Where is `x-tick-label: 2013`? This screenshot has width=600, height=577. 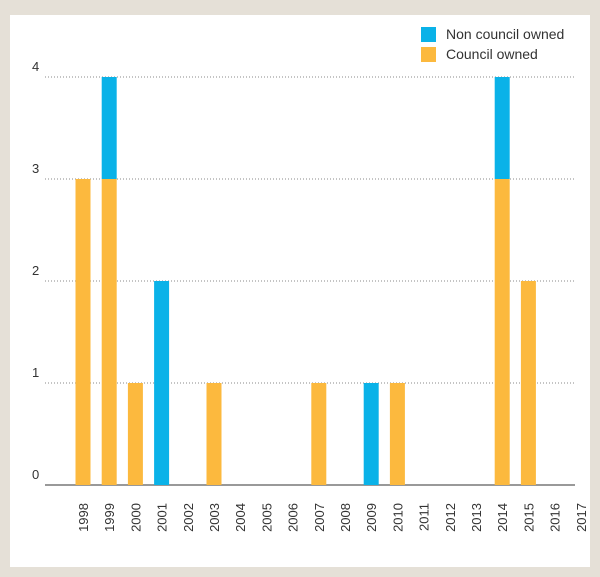
x-tick-label: 2013 is located at coordinates (476, 517).